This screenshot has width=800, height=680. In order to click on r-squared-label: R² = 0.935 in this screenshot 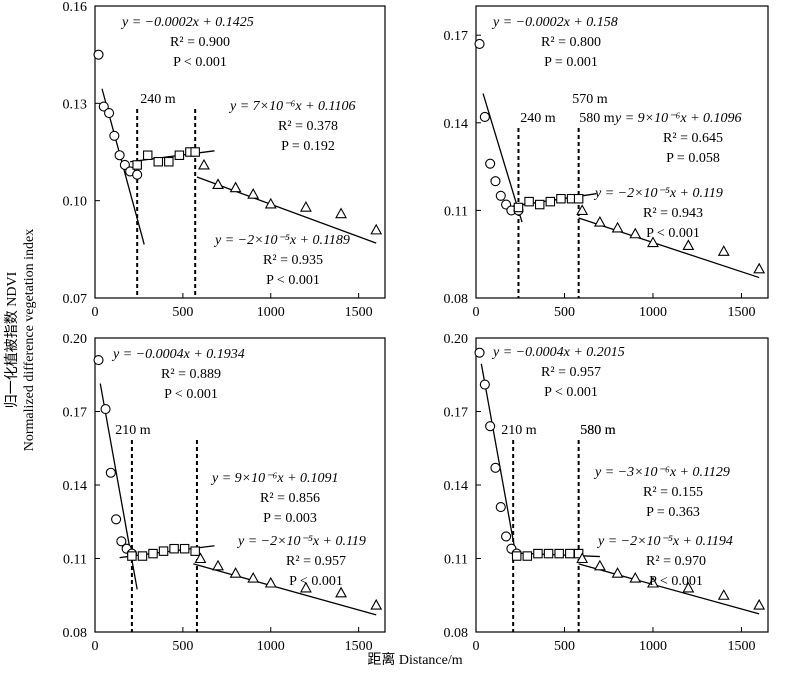, I will do `click(293, 260)`.